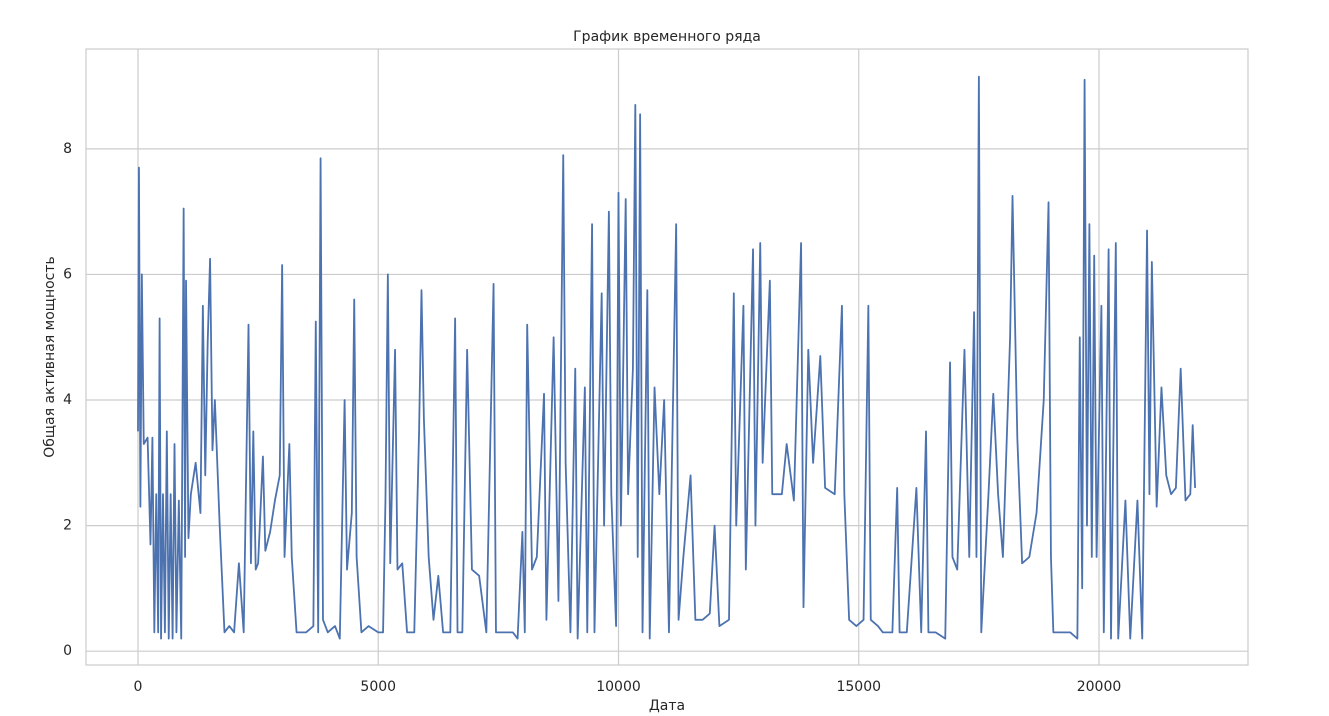 This screenshot has width=1329, height=716. I want to click on x-axis-label: Дата, so click(667, 706).